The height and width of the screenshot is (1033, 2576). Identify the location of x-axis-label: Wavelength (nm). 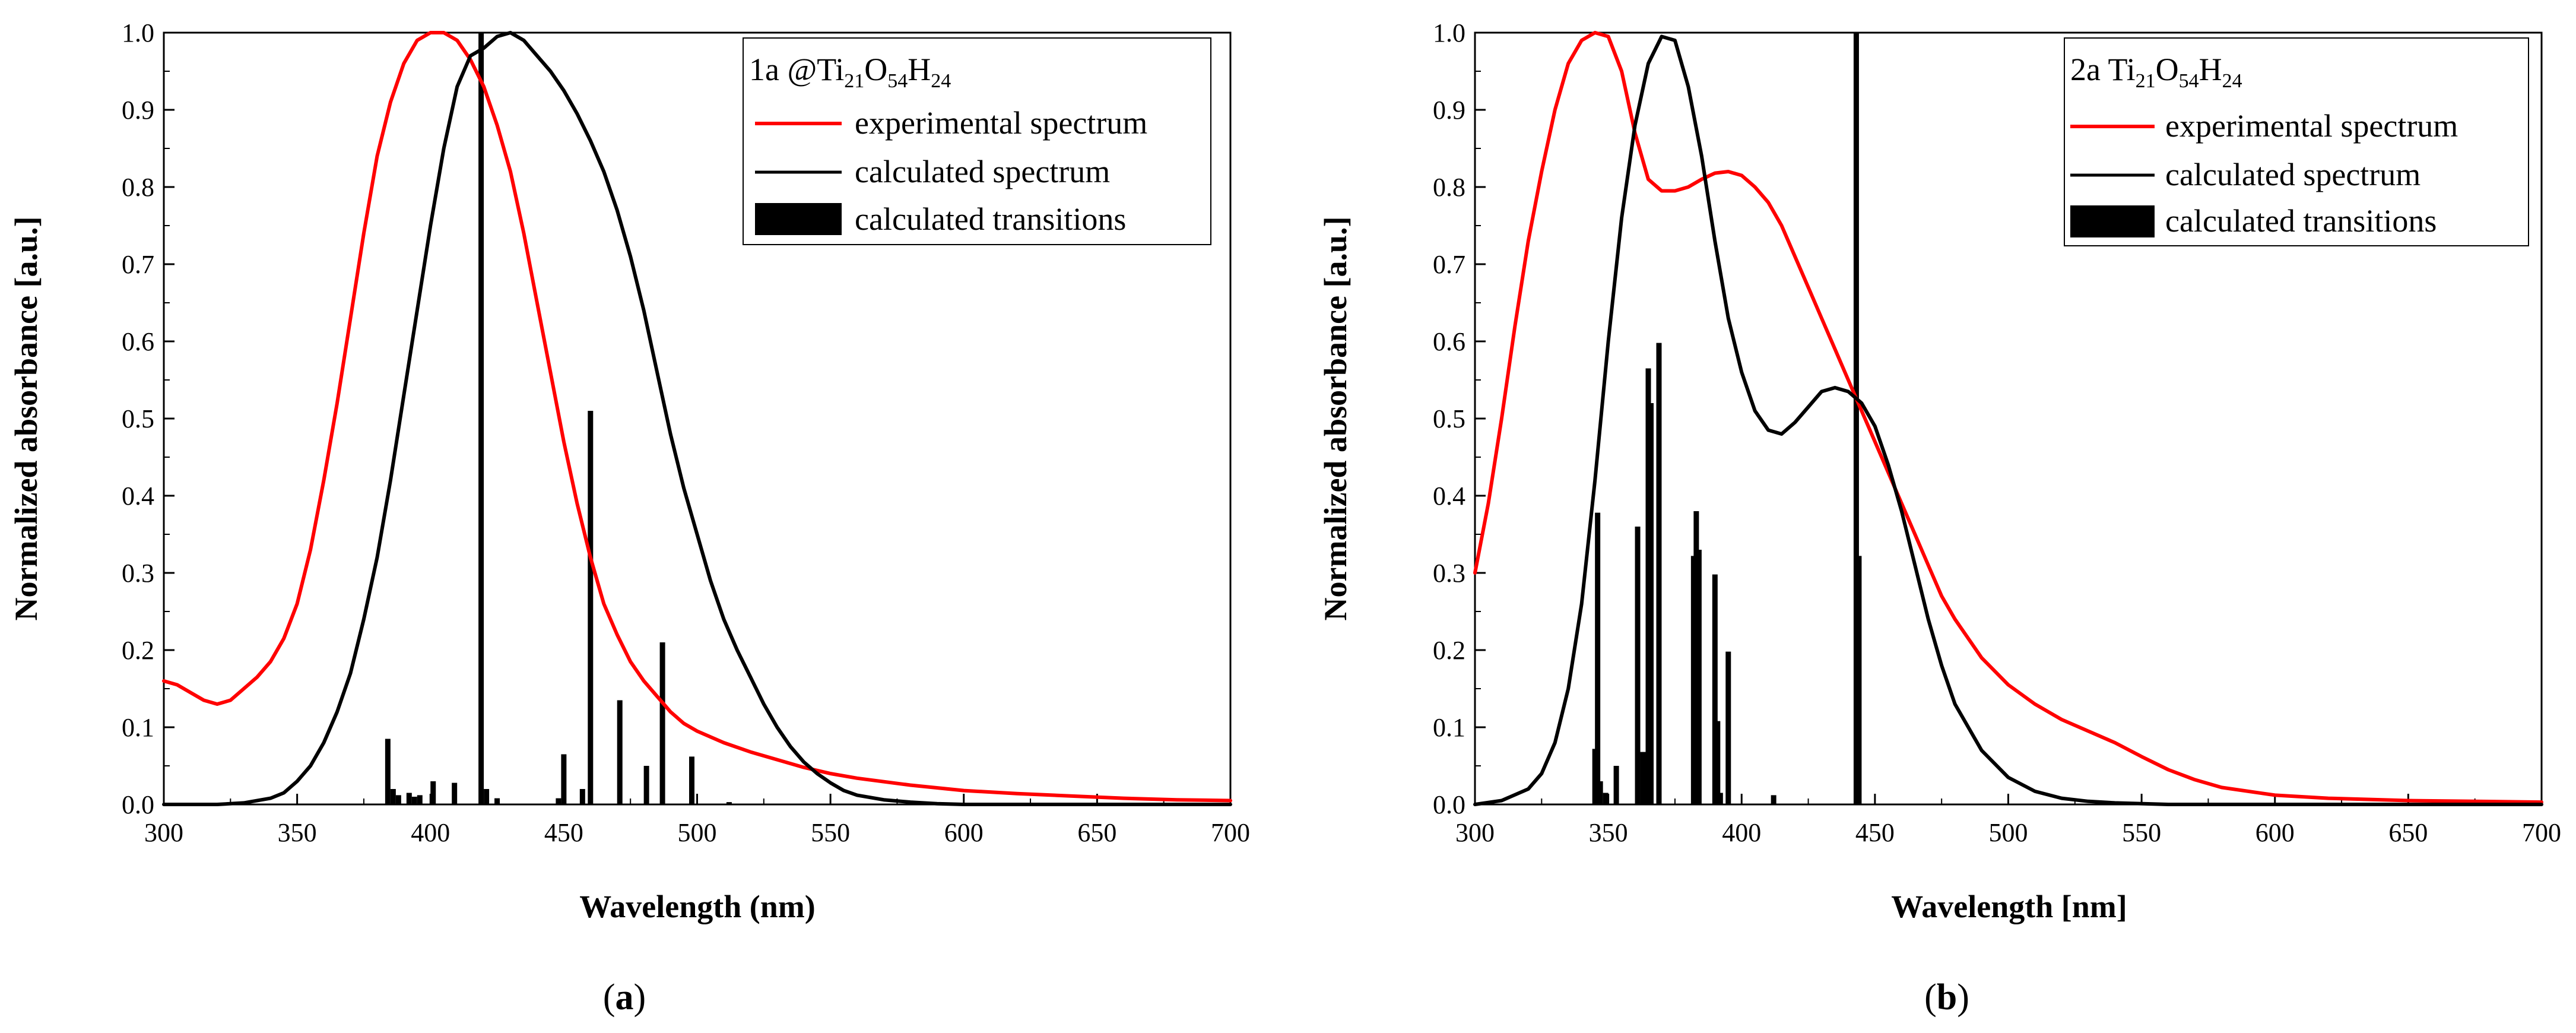
(697, 906).